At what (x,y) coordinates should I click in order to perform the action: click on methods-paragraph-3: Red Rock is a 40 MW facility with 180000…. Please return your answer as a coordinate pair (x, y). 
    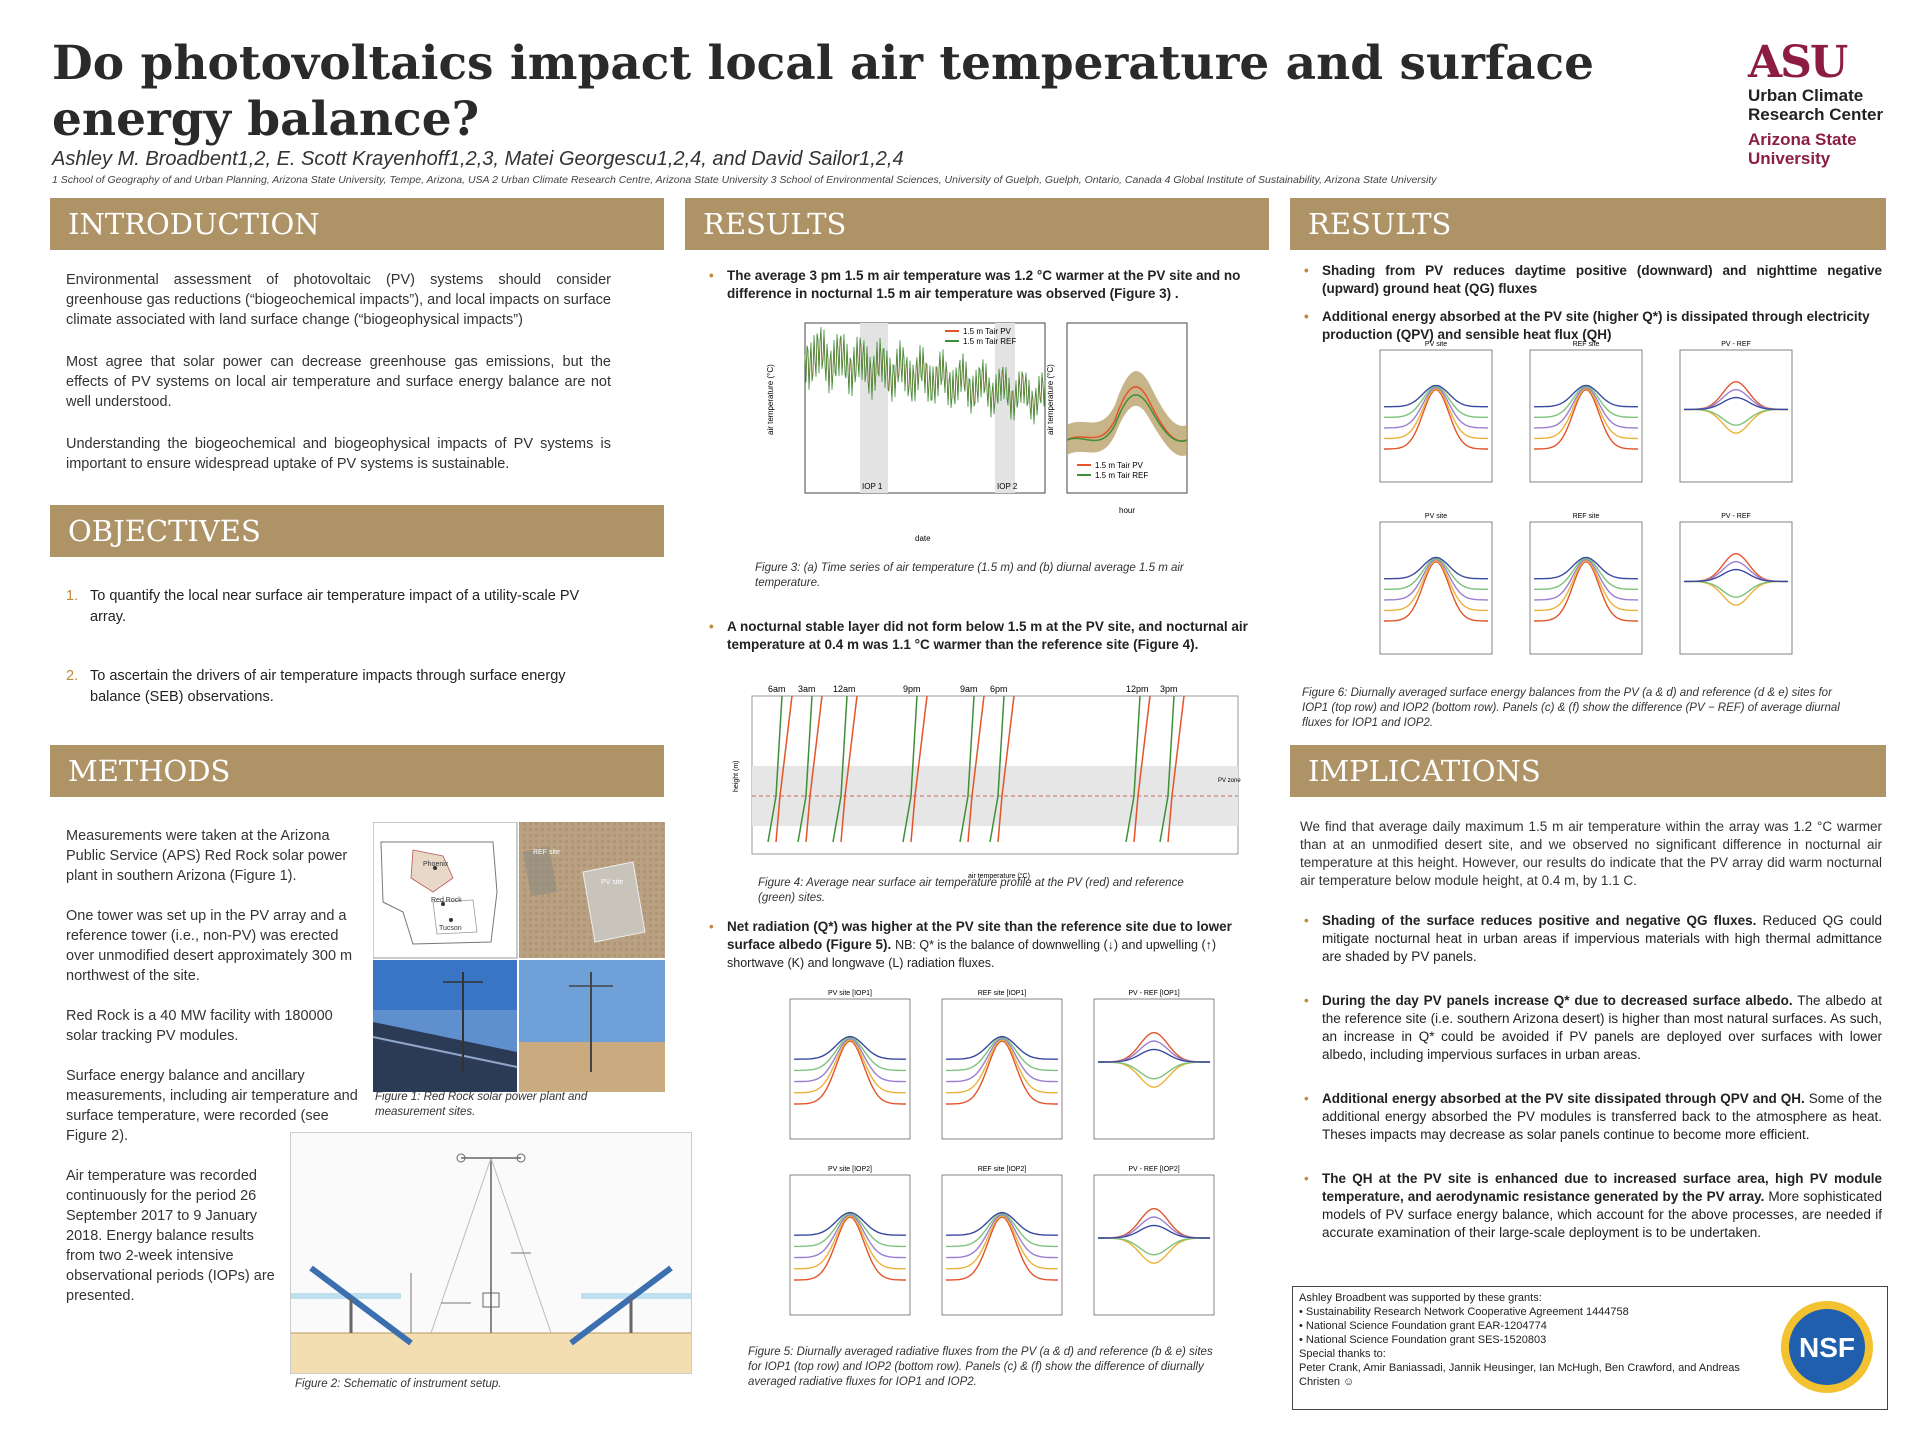
    Looking at the image, I should click on (199, 1026).